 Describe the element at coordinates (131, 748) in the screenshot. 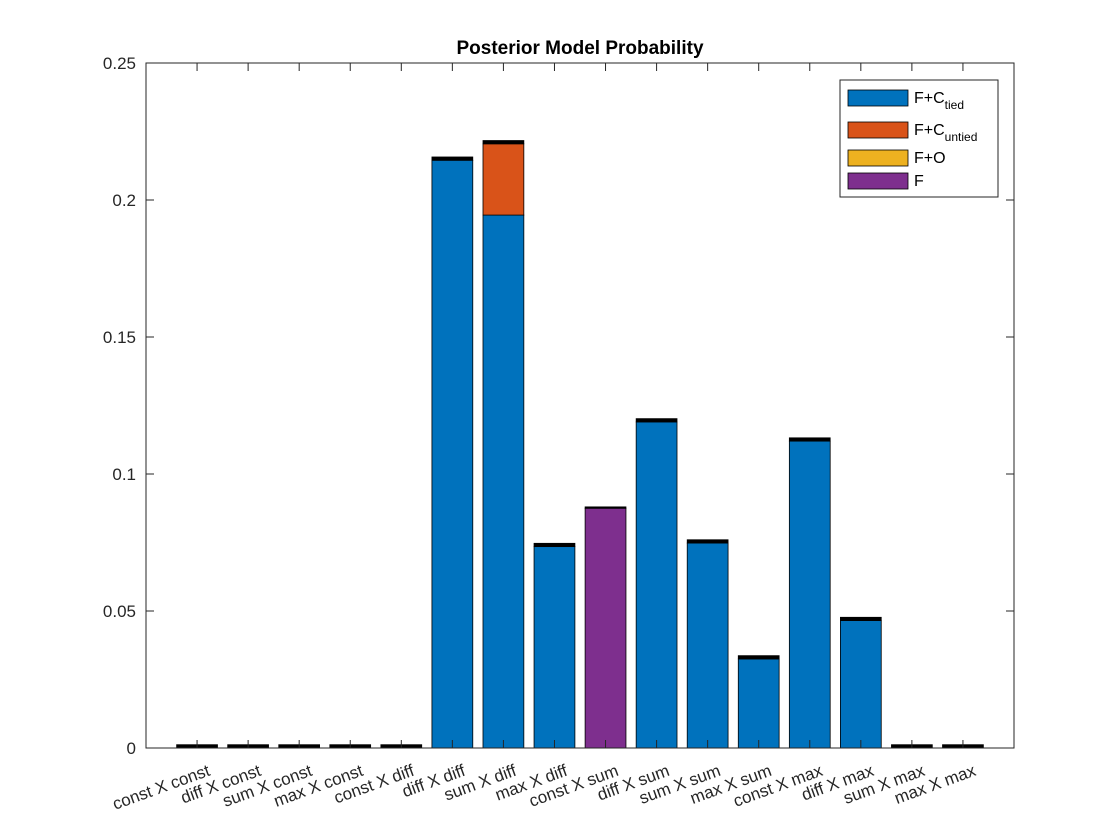

I see `y-tick-label: 0` at that location.